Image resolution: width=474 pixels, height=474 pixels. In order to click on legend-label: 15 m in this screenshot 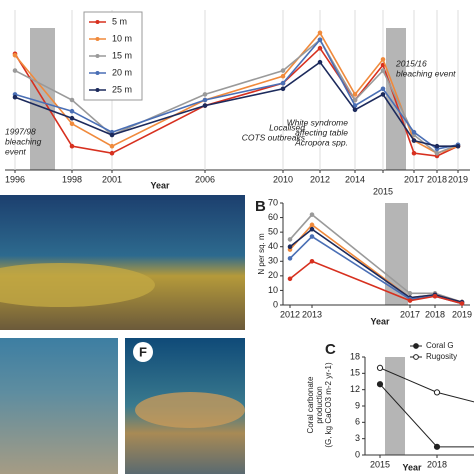, I will do `click(122, 55)`.